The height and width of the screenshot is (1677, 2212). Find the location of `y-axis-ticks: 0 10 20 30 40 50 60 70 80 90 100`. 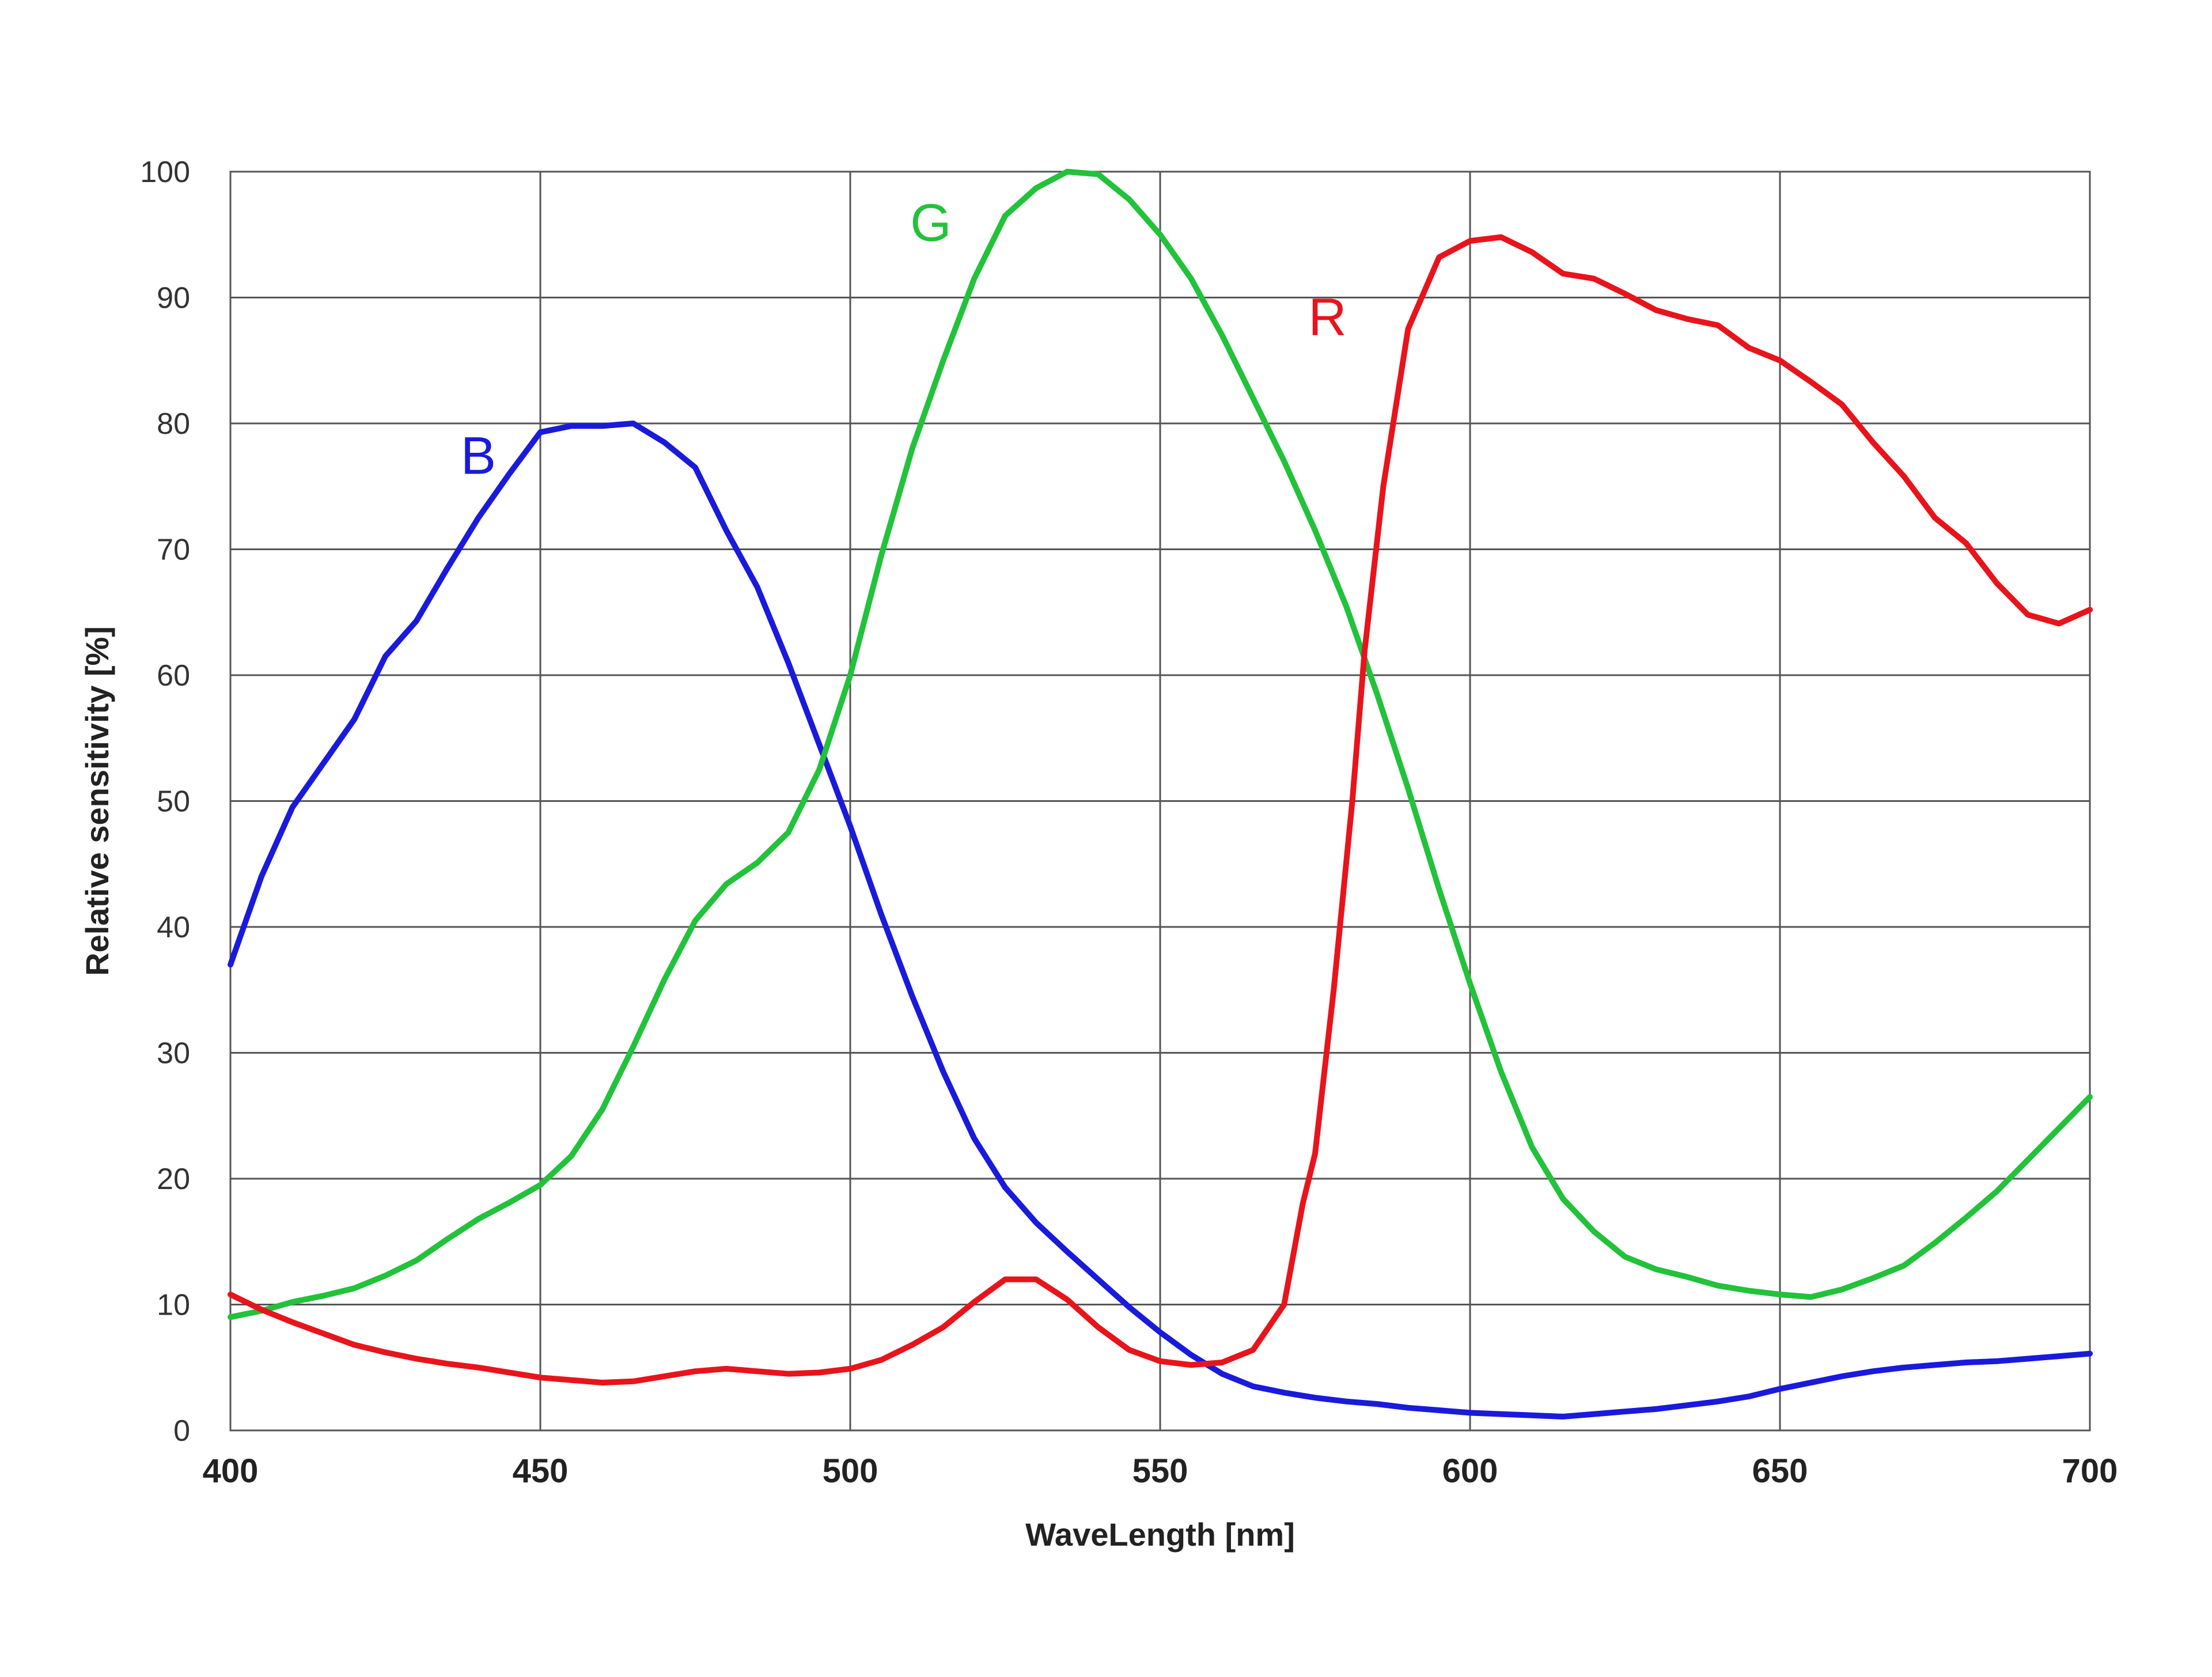

y-axis-ticks: 0 10 20 30 40 50 60 70 80 90 100 is located at coordinates (165, 802).